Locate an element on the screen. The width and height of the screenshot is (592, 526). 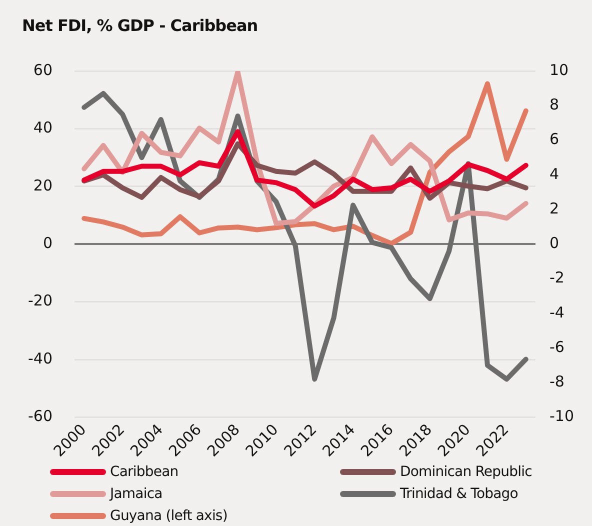
y2-tick-label: 4 is located at coordinates (555, 173).